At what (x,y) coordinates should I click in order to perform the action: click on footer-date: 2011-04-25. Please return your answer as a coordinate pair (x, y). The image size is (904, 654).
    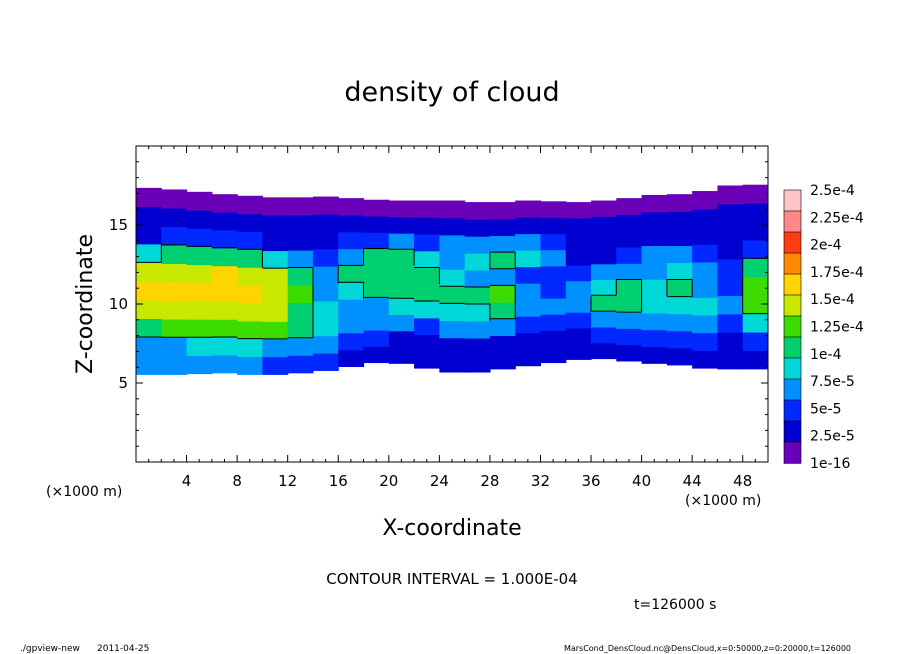
    Looking at the image, I should click on (123, 649).